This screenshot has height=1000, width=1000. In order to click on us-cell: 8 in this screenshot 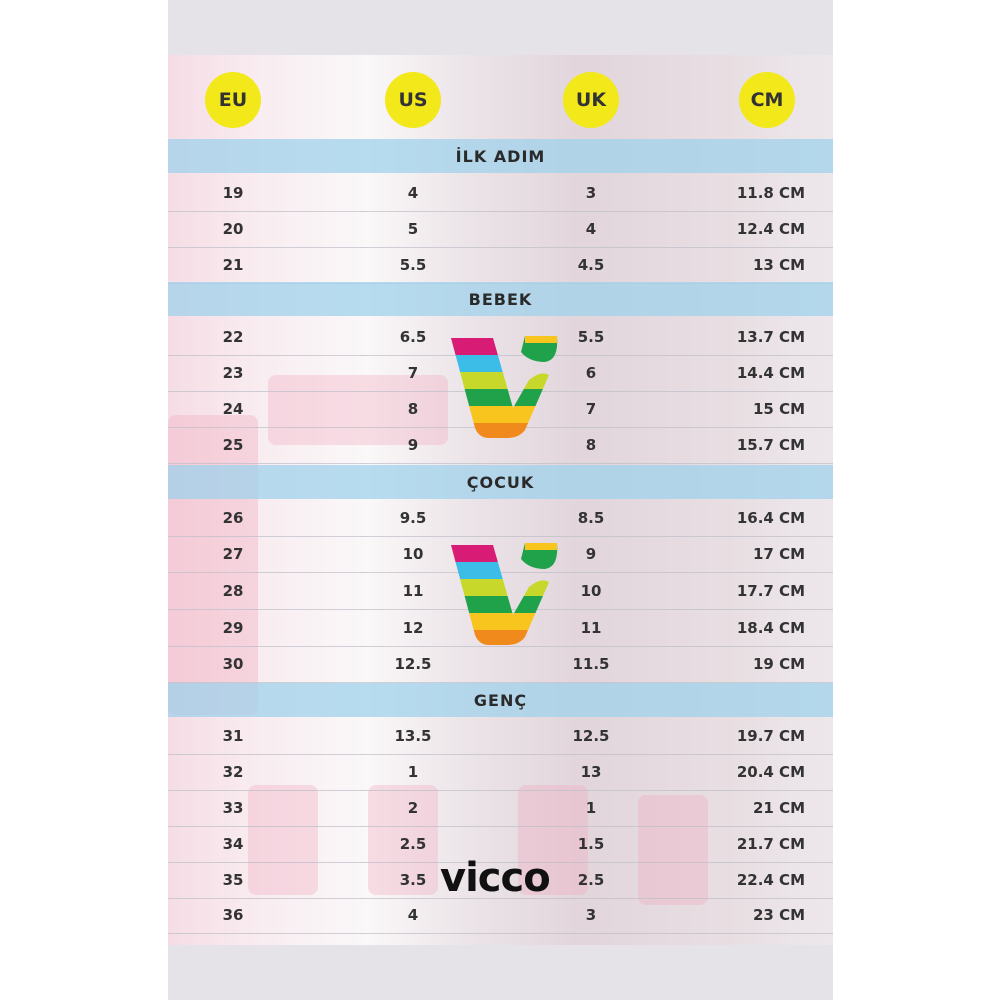, I will do `click(413, 409)`.